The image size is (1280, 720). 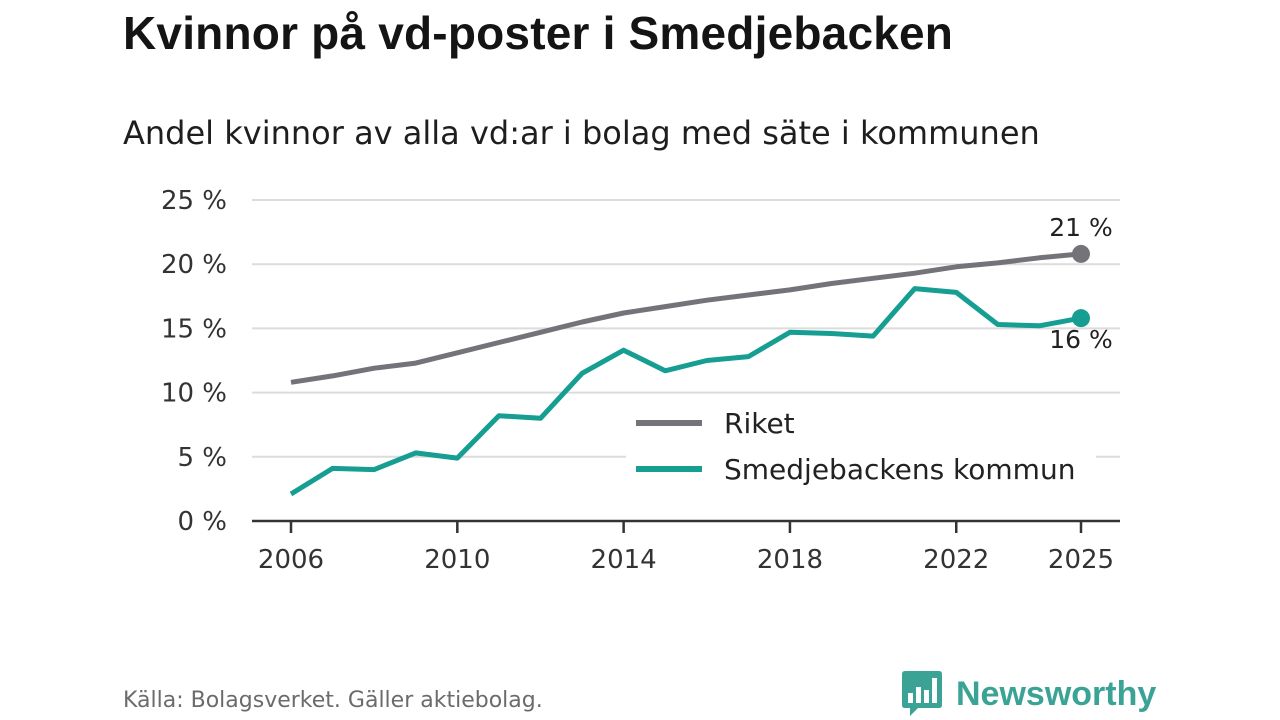 What do you see at coordinates (194, 329) in the screenshot?
I see `y-tick-label: 15 %` at bounding box center [194, 329].